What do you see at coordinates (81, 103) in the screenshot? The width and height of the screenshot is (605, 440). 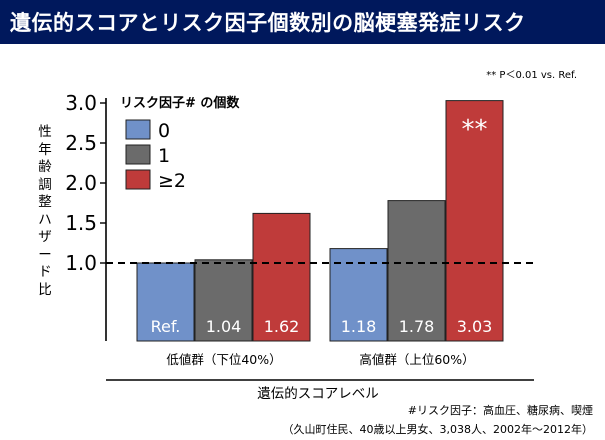 I see `y-tick-label: 3.0` at bounding box center [81, 103].